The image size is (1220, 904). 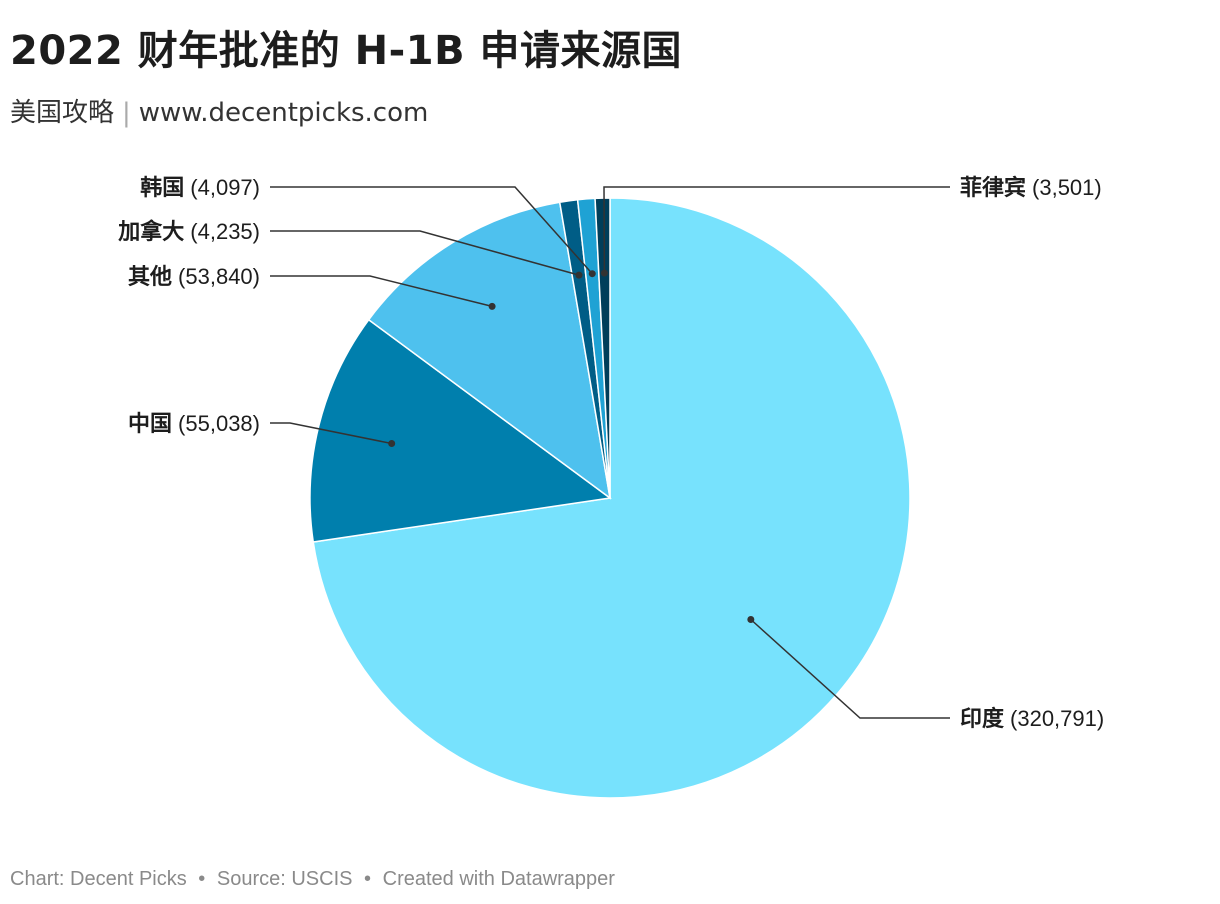 What do you see at coordinates (62, 113) in the screenshot?
I see `subtitle-author: 美国攻略` at bounding box center [62, 113].